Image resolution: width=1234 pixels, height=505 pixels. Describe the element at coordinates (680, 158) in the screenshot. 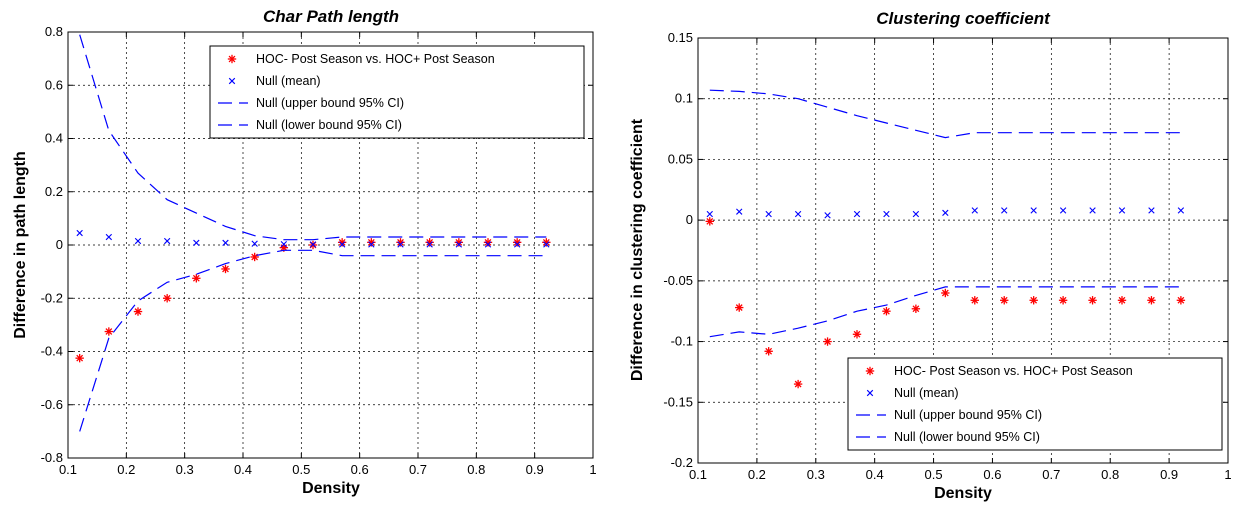

I see `y-tick-label: 0.05` at that location.